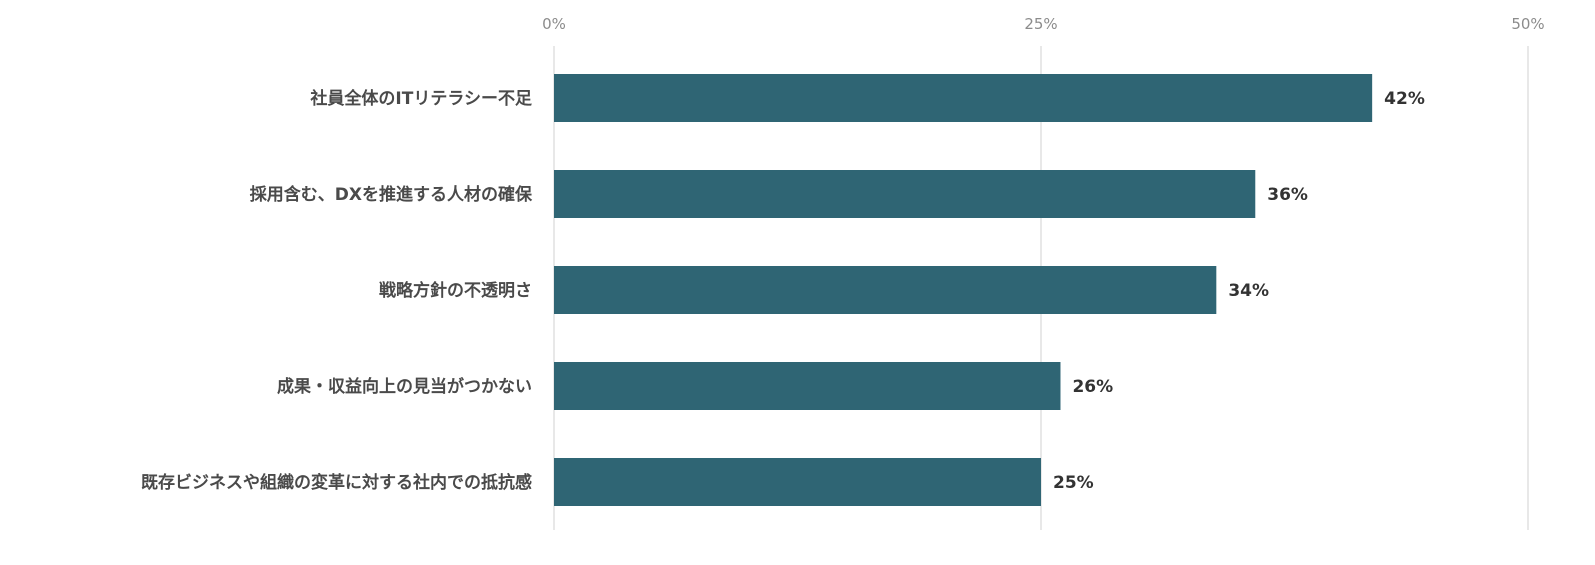 The width and height of the screenshot is (1595, 565). I want to click on x-tick-label: 50%, so click(1527, 24).